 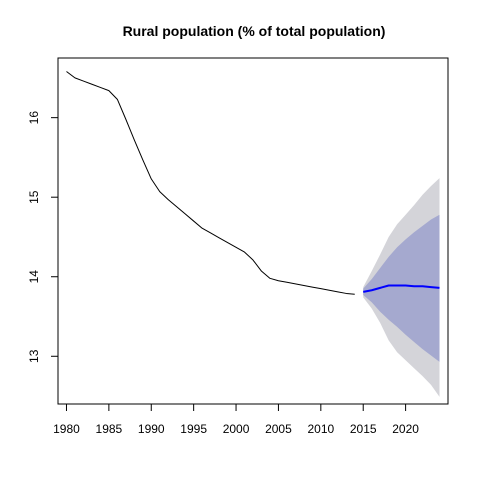 I want to click on x-tick-label: 2010, so click(x=320, y=429).